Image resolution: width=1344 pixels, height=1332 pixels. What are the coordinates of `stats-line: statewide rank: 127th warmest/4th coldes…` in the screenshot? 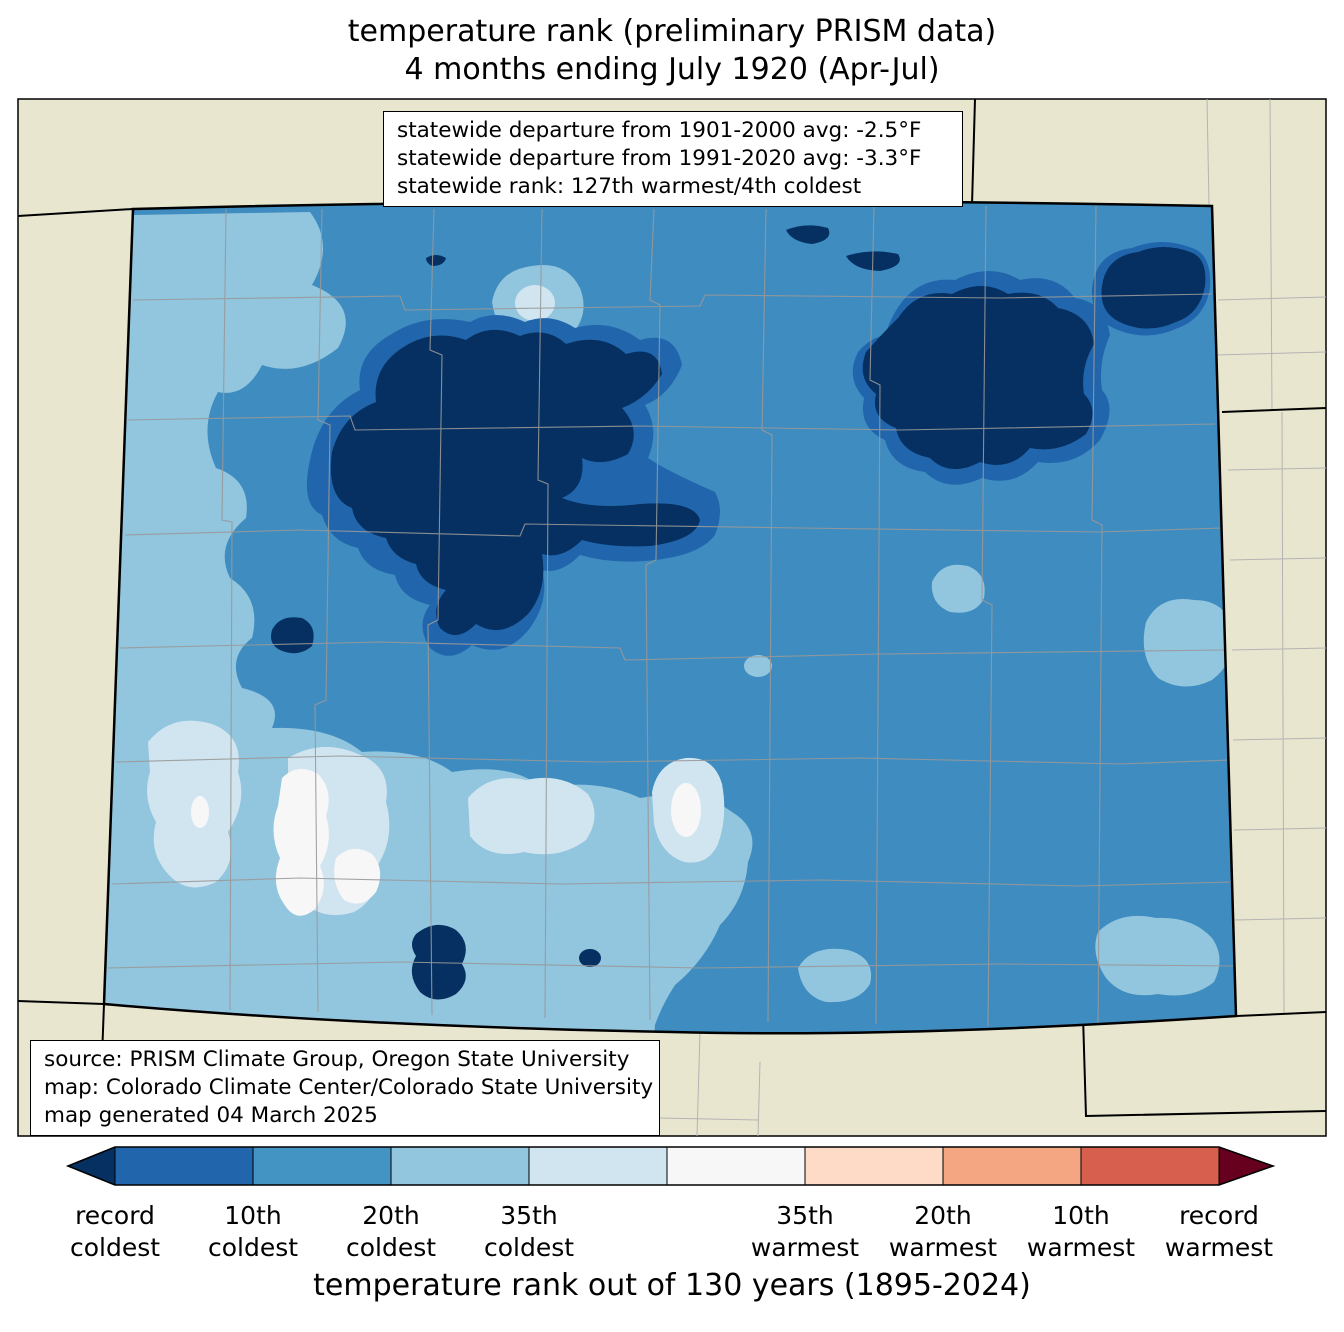 It's located at (629, 186).